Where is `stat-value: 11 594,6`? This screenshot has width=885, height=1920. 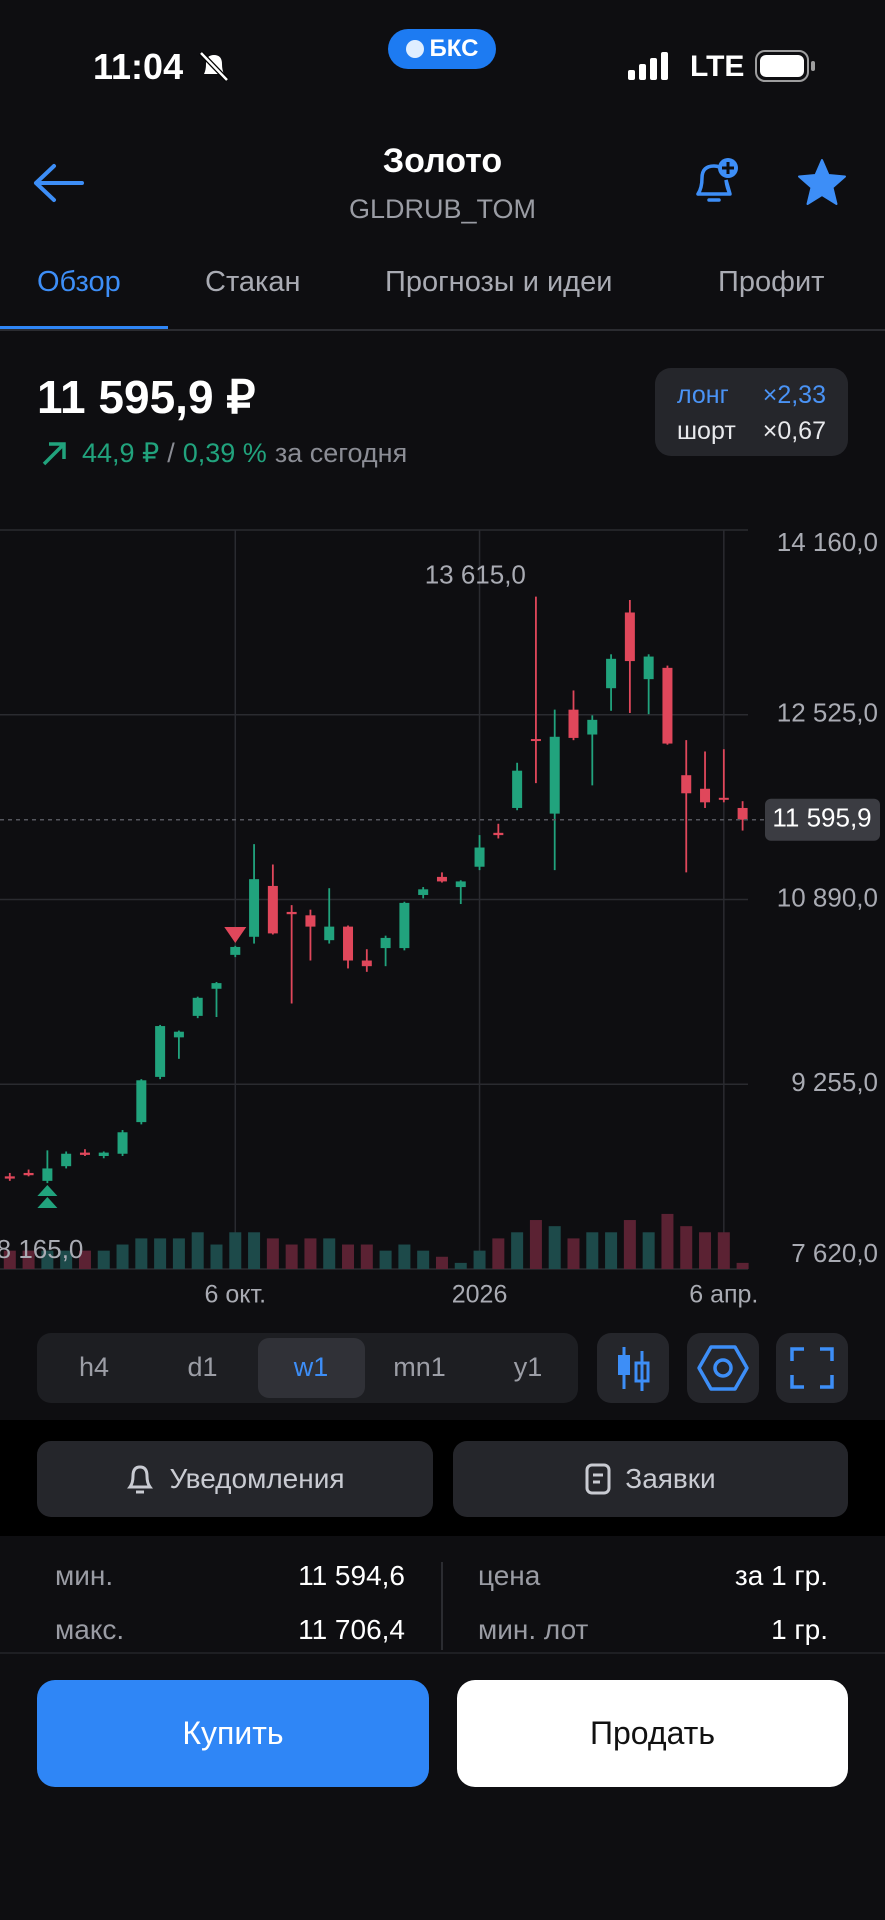
stat-value: 11 594,6 is located at coordinates (351, 1575).